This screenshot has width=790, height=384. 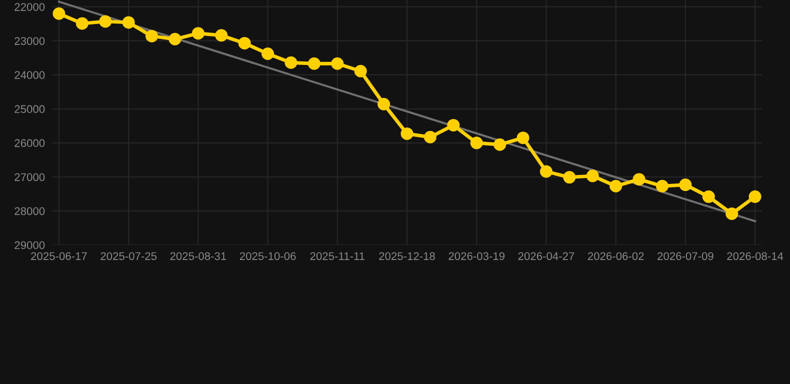 I want to click on y-tick-label: 27000, so click(x=29, y=177).